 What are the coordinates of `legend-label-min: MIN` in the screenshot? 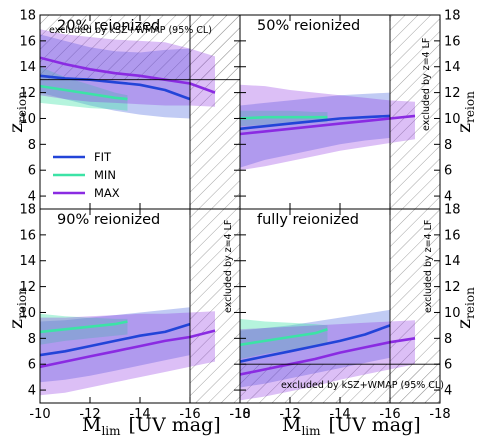 It's located at (105, 175).